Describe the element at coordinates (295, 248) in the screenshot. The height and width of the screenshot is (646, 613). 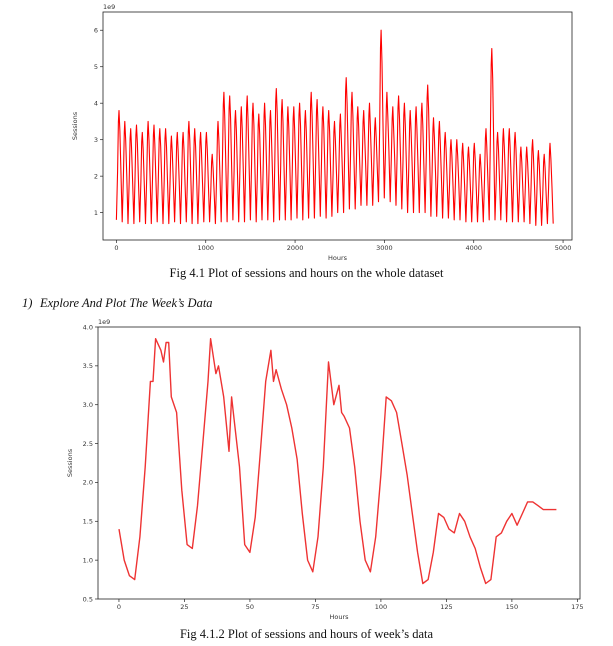
I see `x-tick-label: 2000` at that location.